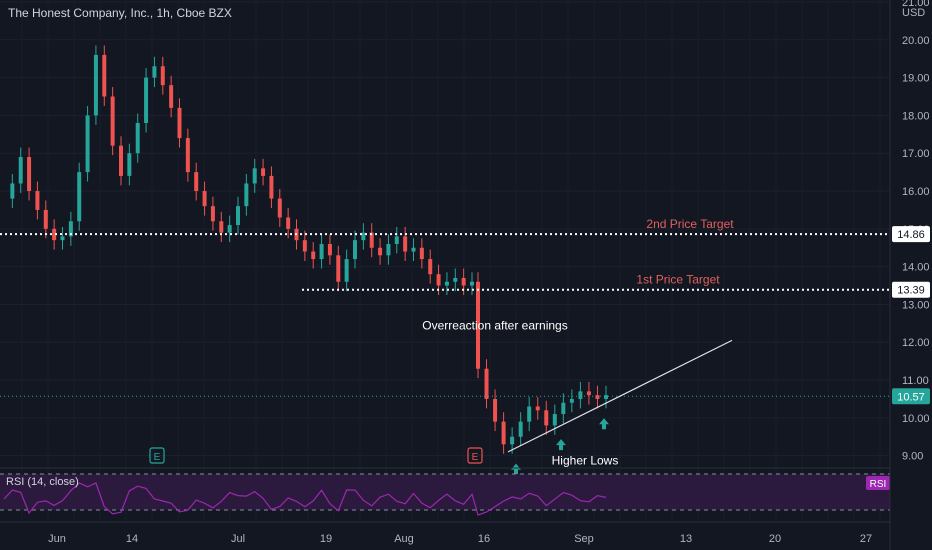 Image resolution: width=932 pixels, height=550 pixels. Describe the element at coordinates (915, 381) in the screenshot. I see `price-tick: 11.00` at that location.